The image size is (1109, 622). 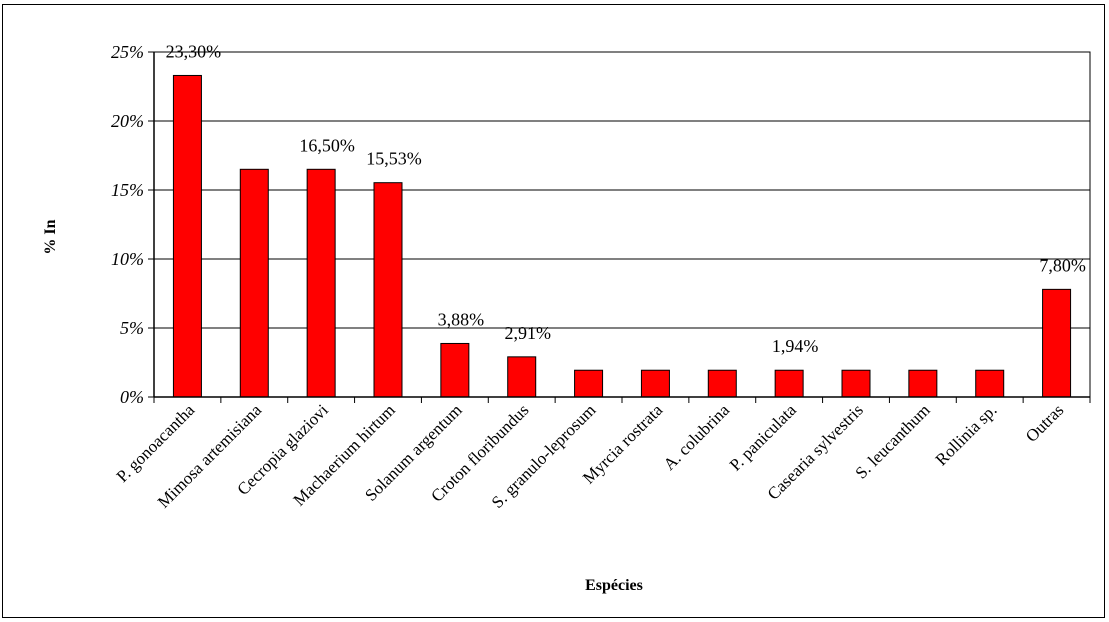 What do you see at coordinates (127, 52) in the screenshot?
I see `y-tick-label: 25%` at bounding box center [127, 52].